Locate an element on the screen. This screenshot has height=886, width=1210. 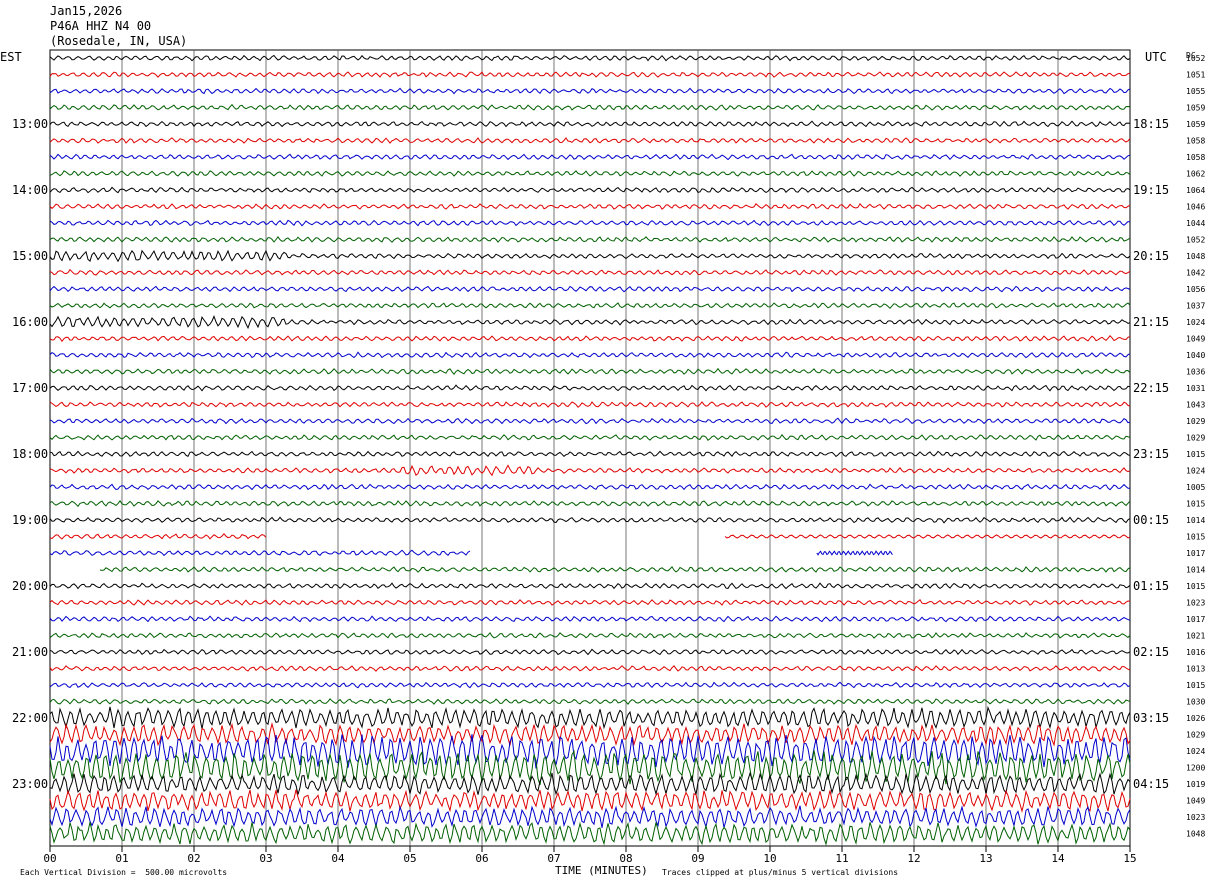
x-tick-label: 05 is located at coordinates (409, 858).